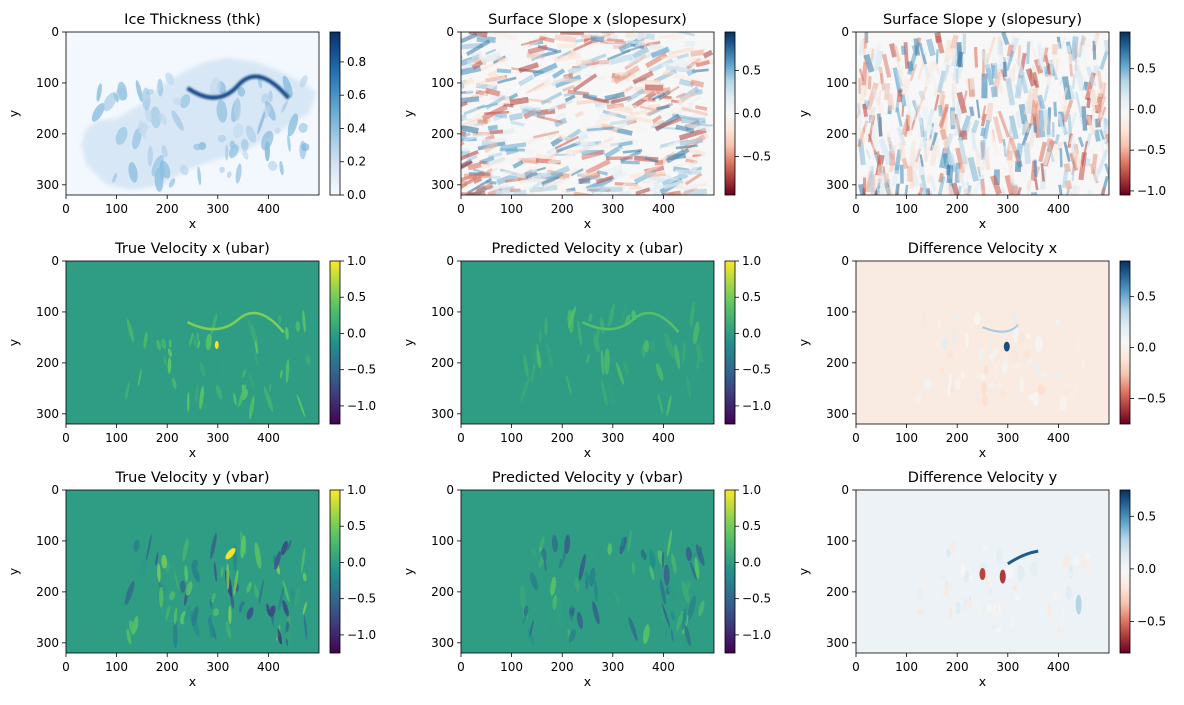  I want to click on subplot-title: Difference Velocity y, so click(983, 478).